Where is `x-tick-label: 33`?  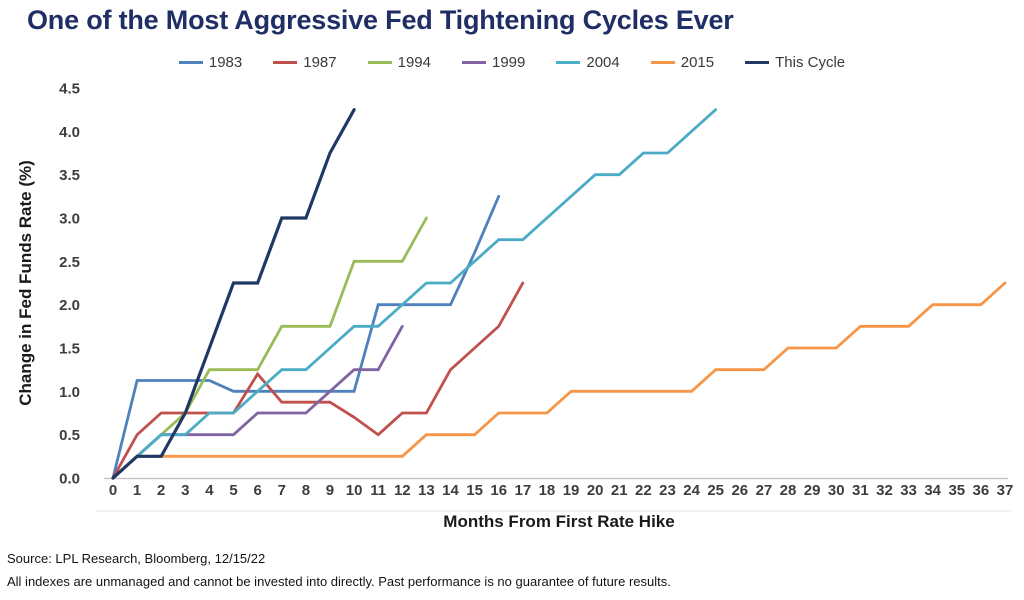
x-tick-label: 33 is located at coordinates (908, 490).